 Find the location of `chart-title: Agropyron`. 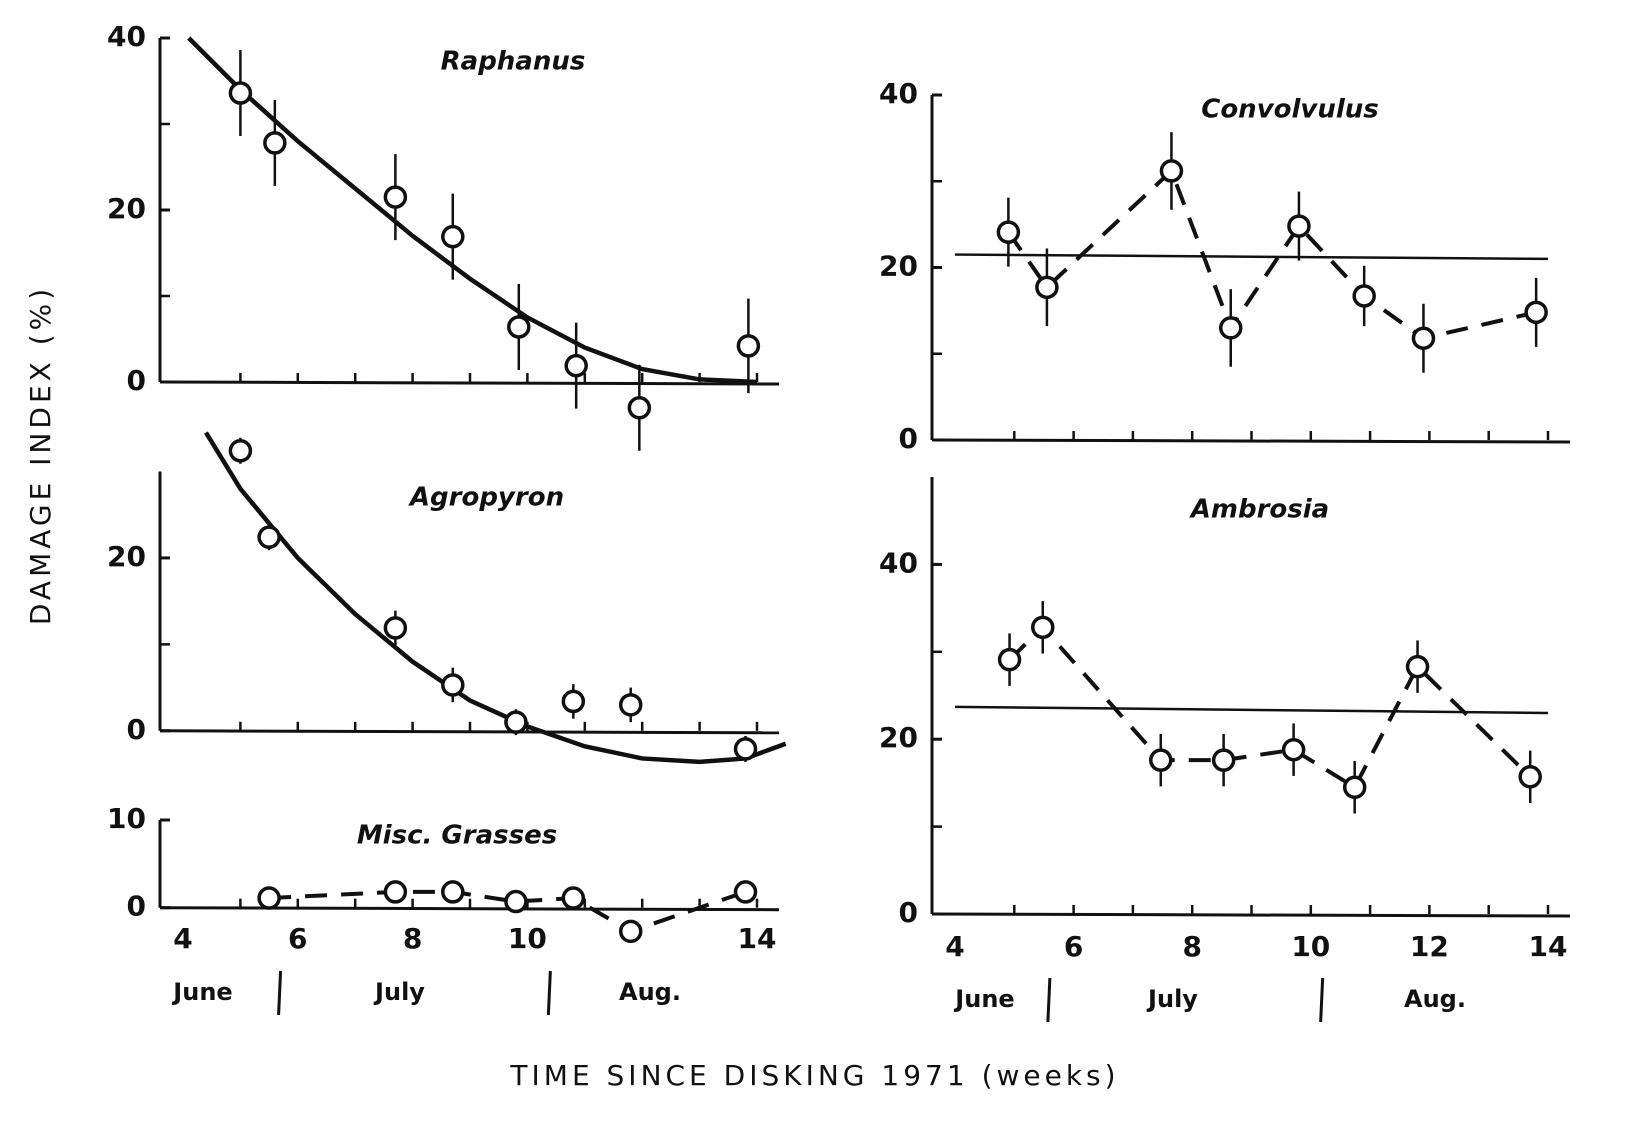

chart-title: Agropyron is located at coordinates (486, 498).